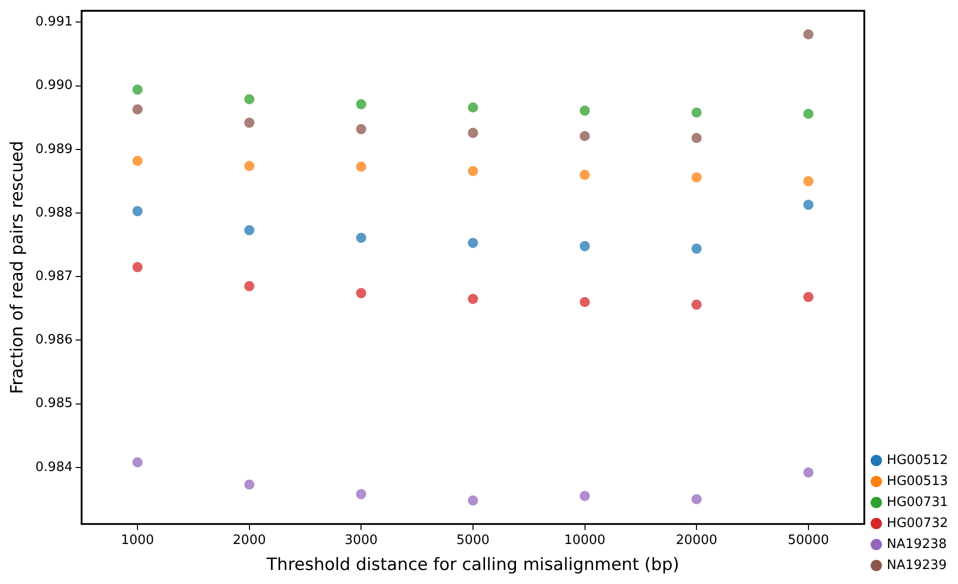  Describe the element at coordinates (54, 22) in the screenshot. I see `y-tick-label: 0.991` at that location.